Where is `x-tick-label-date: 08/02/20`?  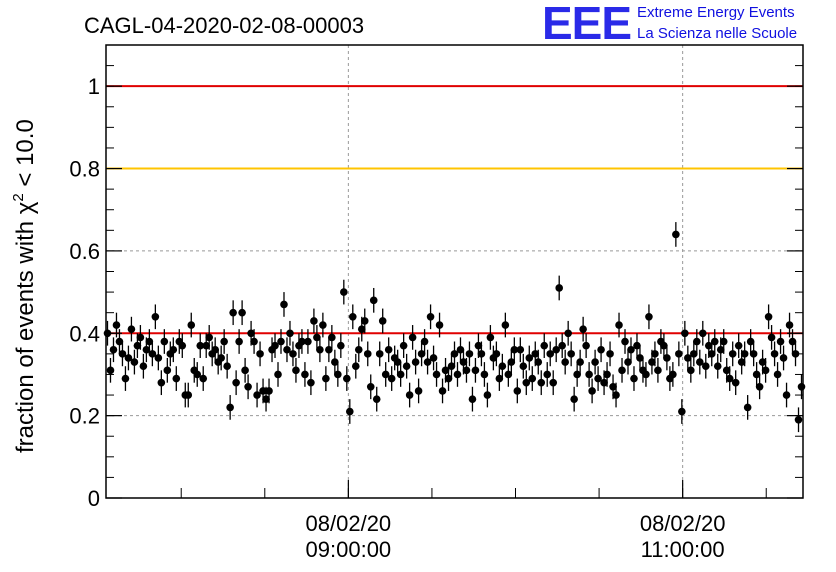 x-tick-label-date: 08/02/20 is located at coordinates (683, 523).